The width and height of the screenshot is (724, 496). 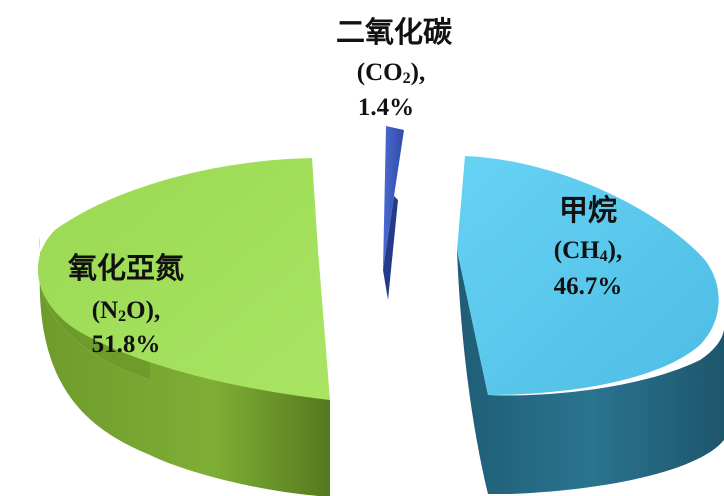 I want to click on label-ch4: 甲烷 (CH4), 46.7%, so click(x=588, y=246).